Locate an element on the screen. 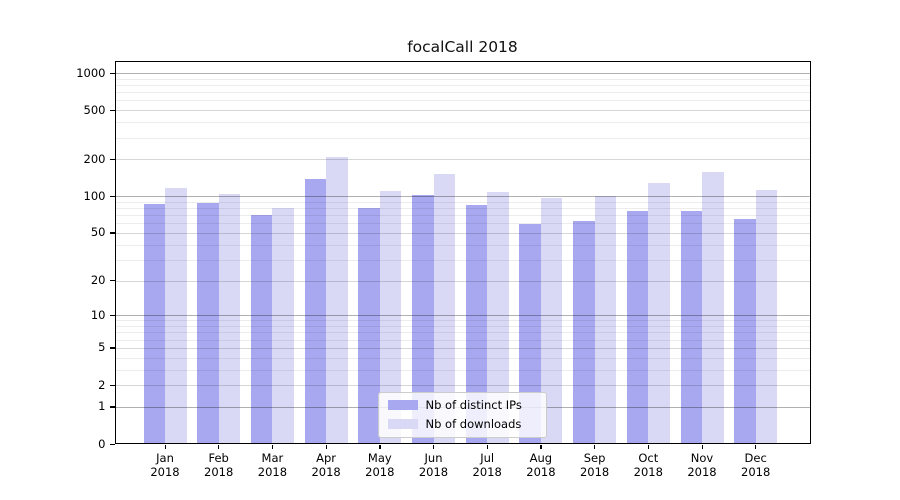 The image size is (900, 500). bar-downloads-sep is located at coordinates (605, 319).